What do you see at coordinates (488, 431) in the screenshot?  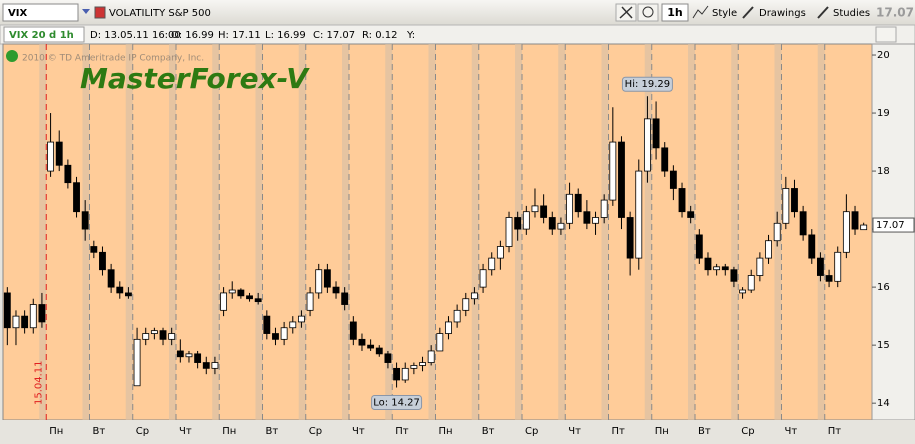 I see `x-tick-label: Вт` at bounding box center [488, 431].